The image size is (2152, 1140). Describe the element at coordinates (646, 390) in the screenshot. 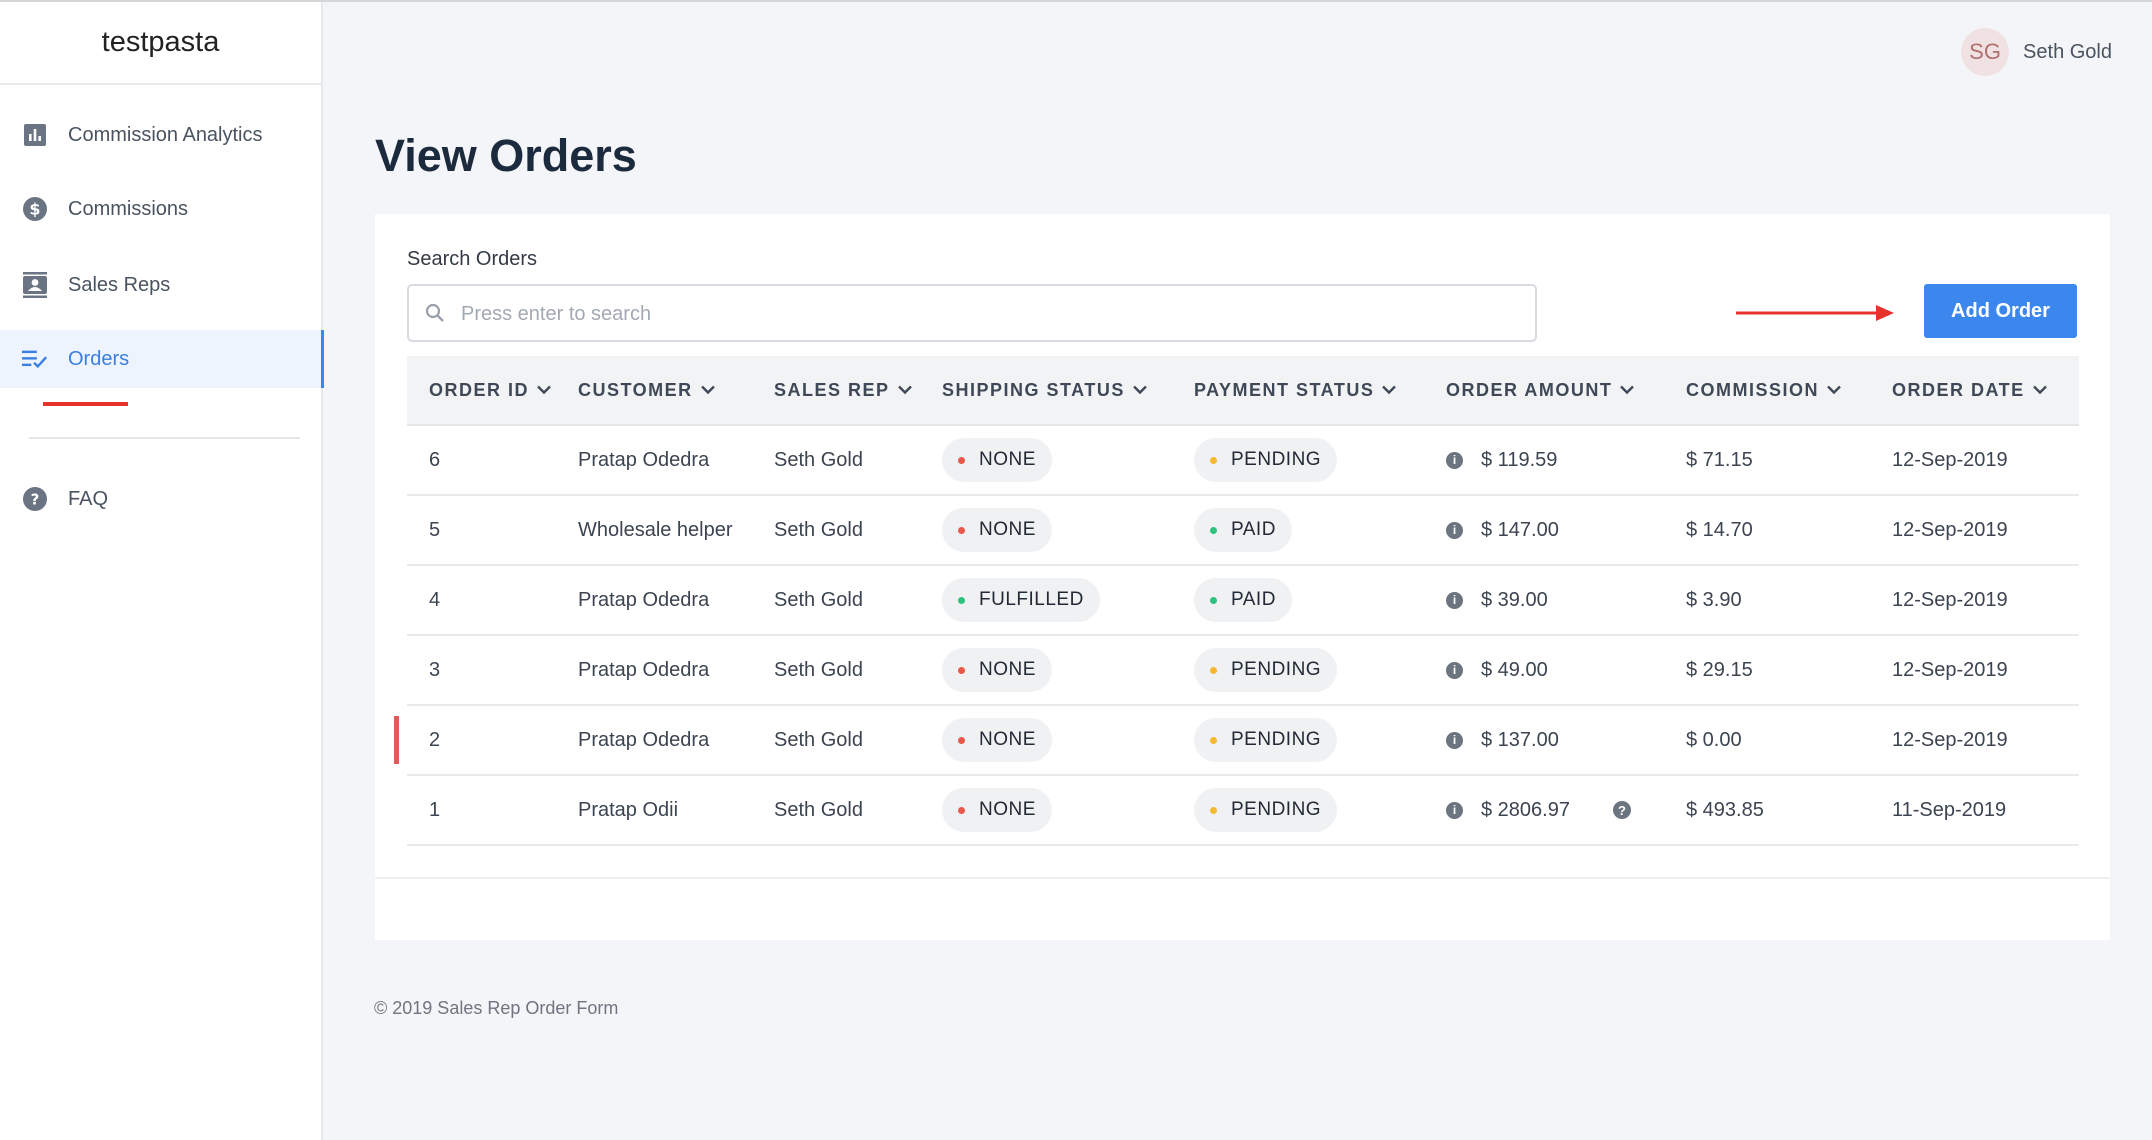

I see `column-header-customer: CUSTOMER` at that location.